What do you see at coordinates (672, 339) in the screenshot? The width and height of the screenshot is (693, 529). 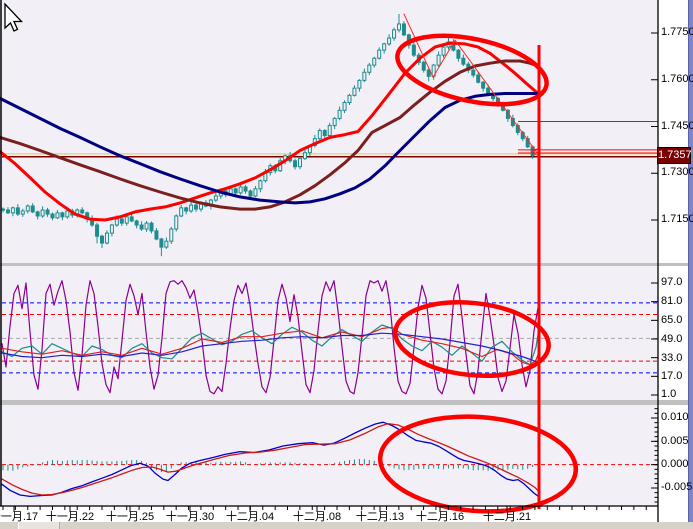 I see `stoch-tick-label: 49.0` at bounding box center [672, 339].